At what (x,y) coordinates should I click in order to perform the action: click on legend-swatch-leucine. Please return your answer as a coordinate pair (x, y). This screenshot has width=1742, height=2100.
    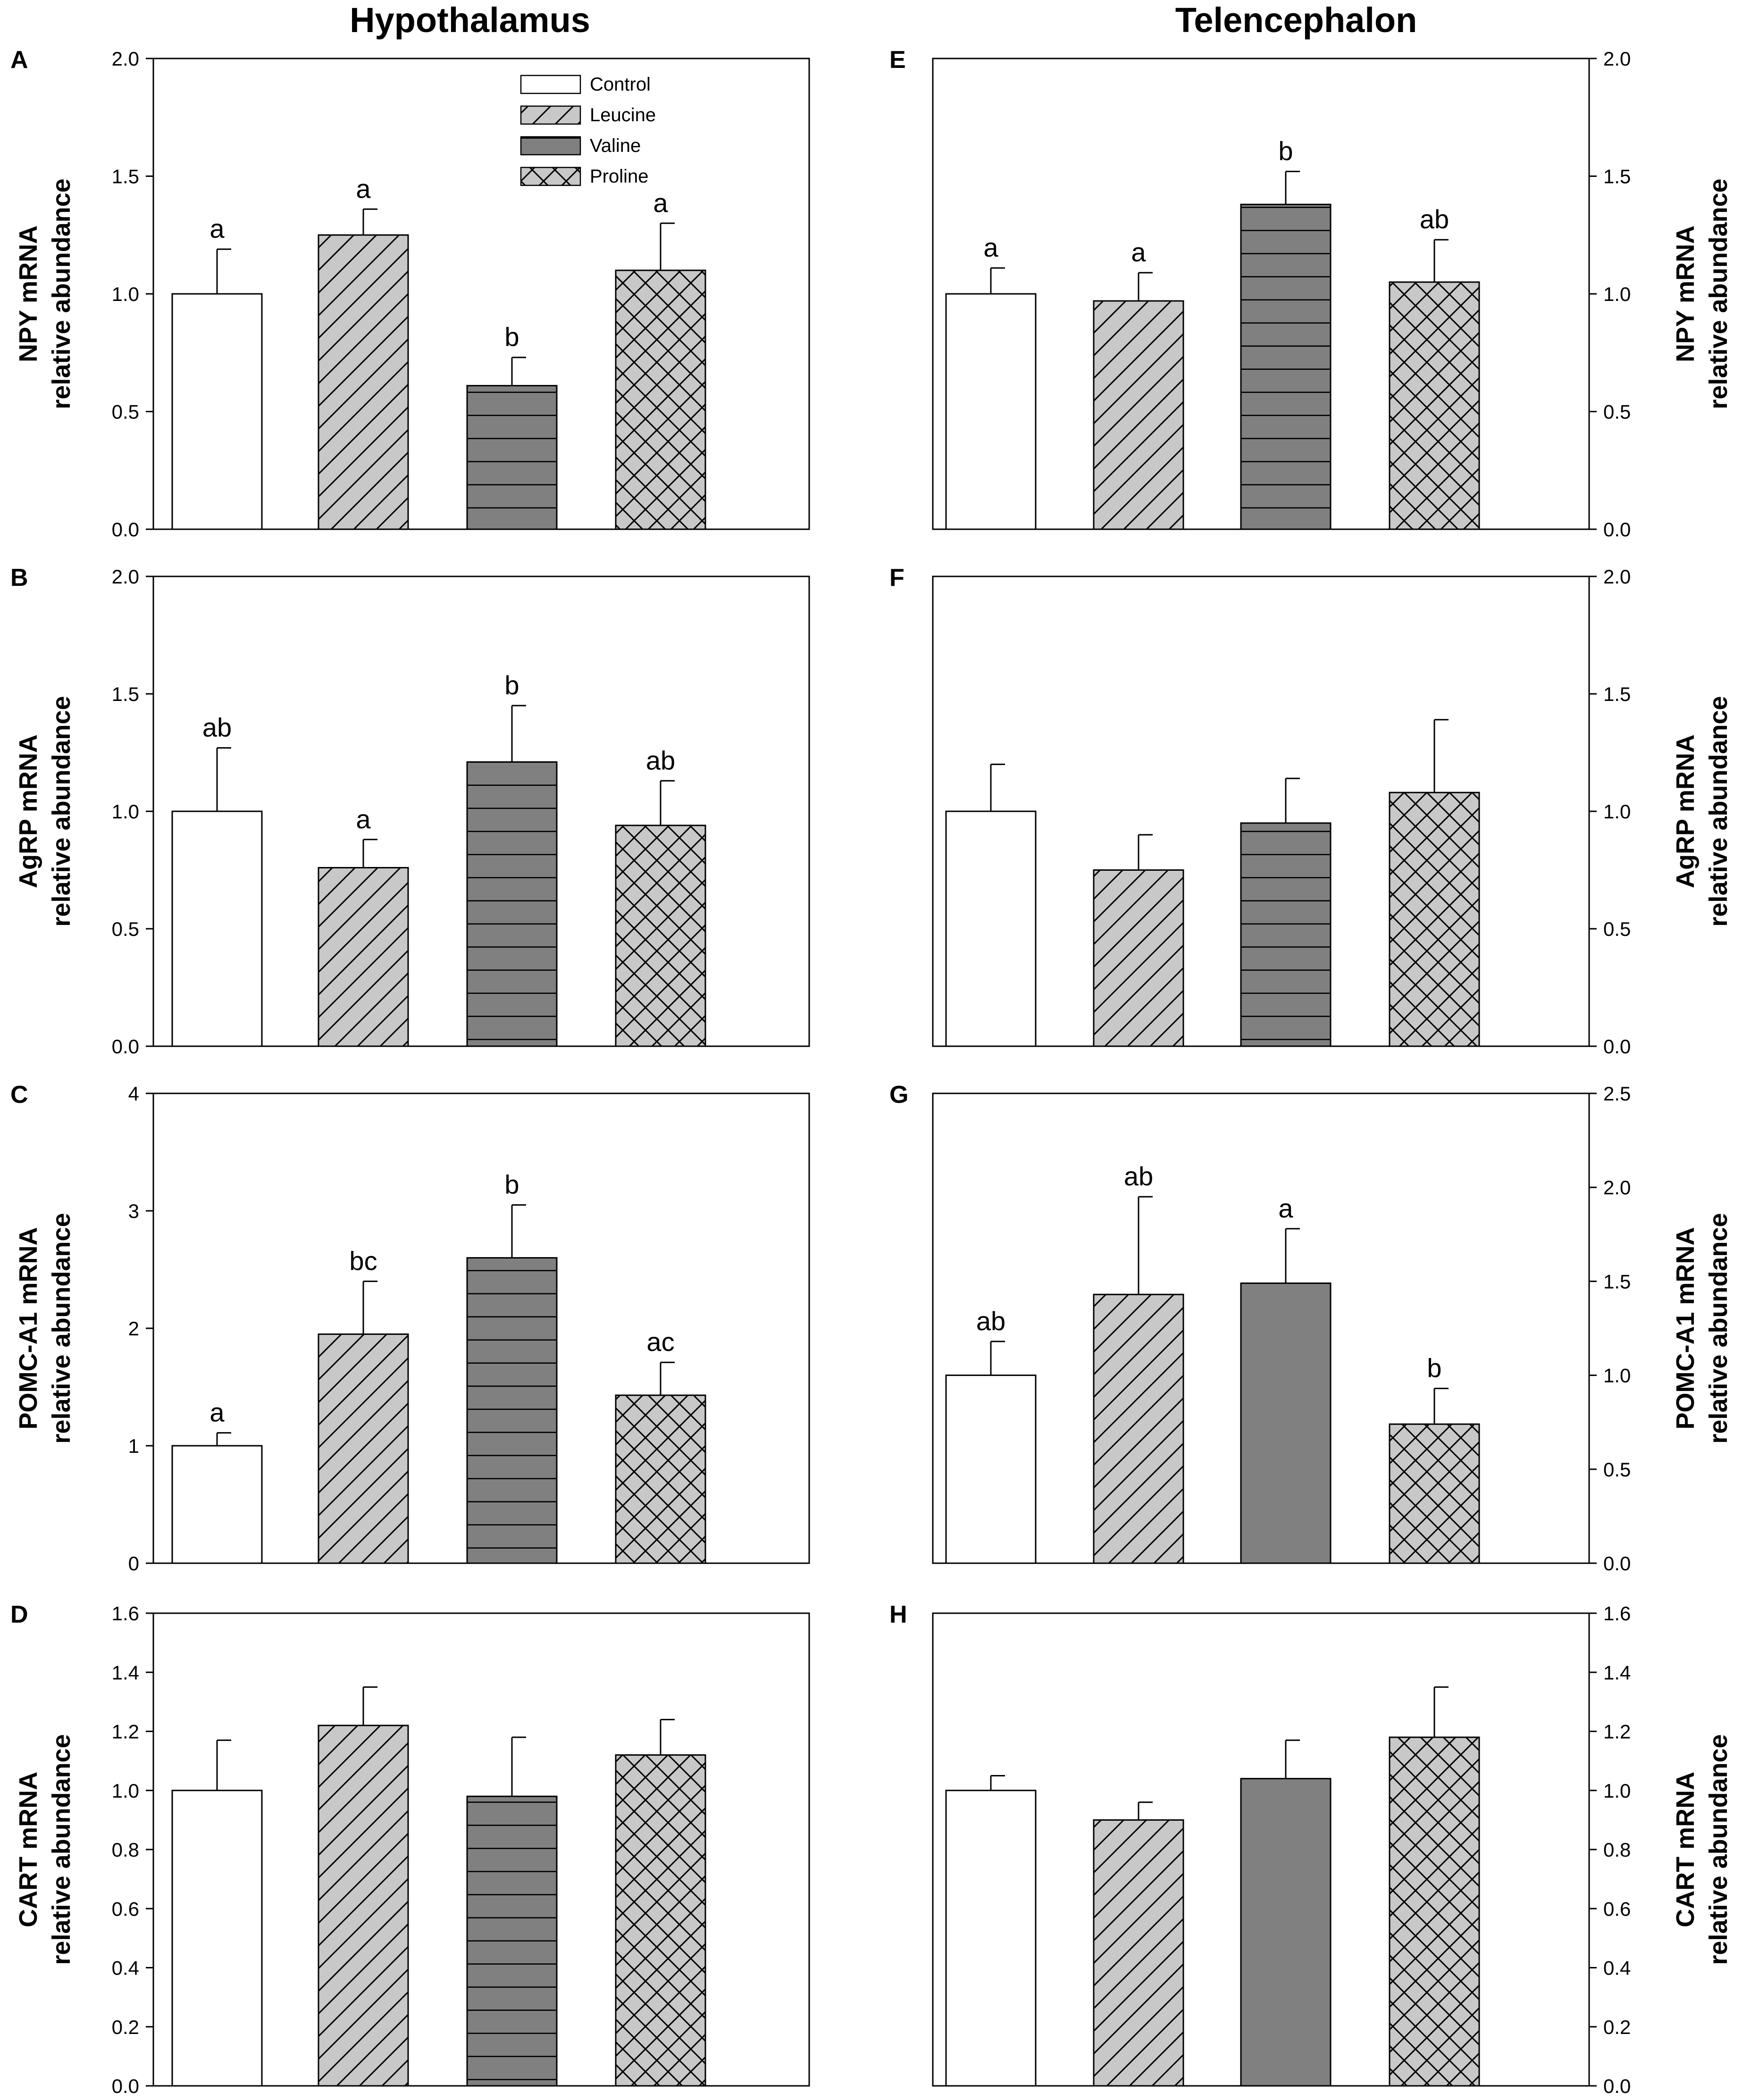
    Looking at the image, I should click on (550, 115).